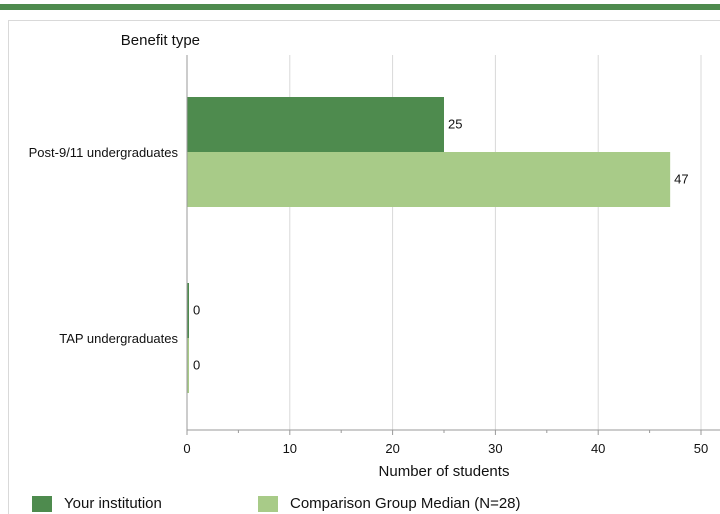  I want to click on legend-swatch-series1, so click(42, 503).